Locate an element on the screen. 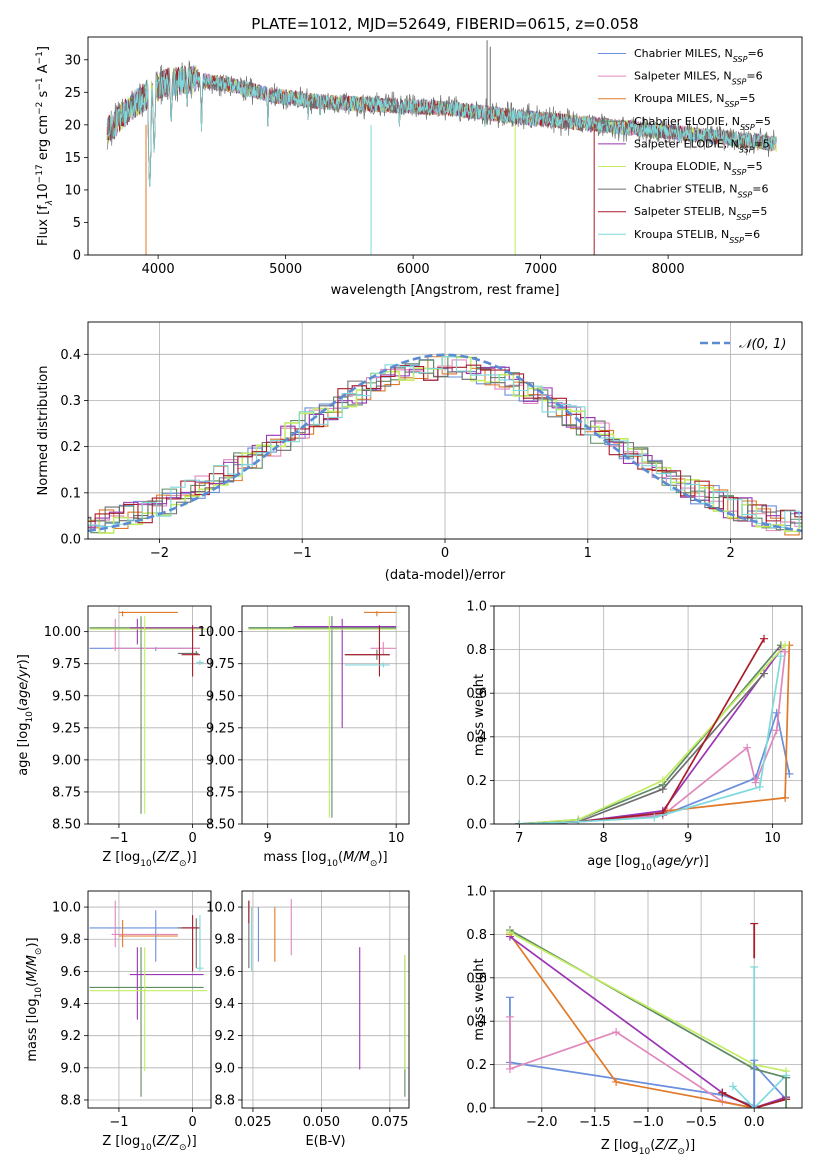  weight-line-salpeter-miles is located at coordinates (652, 737).